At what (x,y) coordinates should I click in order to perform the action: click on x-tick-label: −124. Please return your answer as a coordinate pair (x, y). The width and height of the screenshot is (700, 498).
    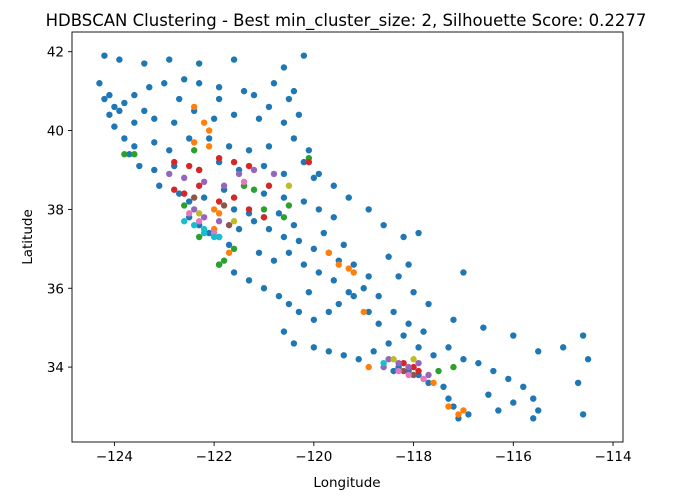
    Looking at the image, I should click on (114, 457).